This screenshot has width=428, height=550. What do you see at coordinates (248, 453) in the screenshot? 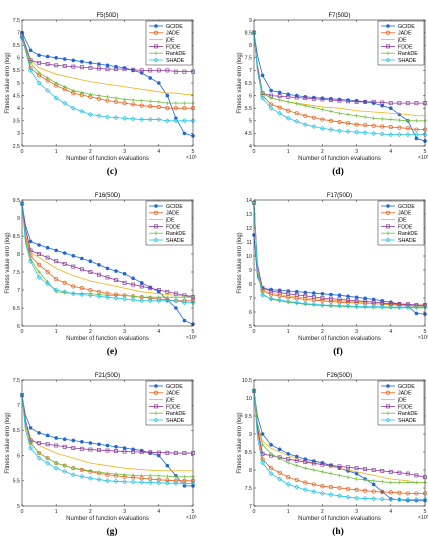
I see `y-tick-label: 8.5` at bounding box center [248, 453].